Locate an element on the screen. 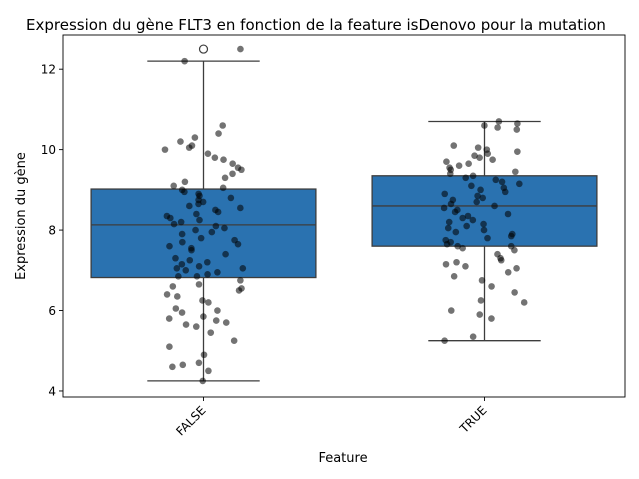  y-tick-label: 6 is located at coordinates (52, 311).